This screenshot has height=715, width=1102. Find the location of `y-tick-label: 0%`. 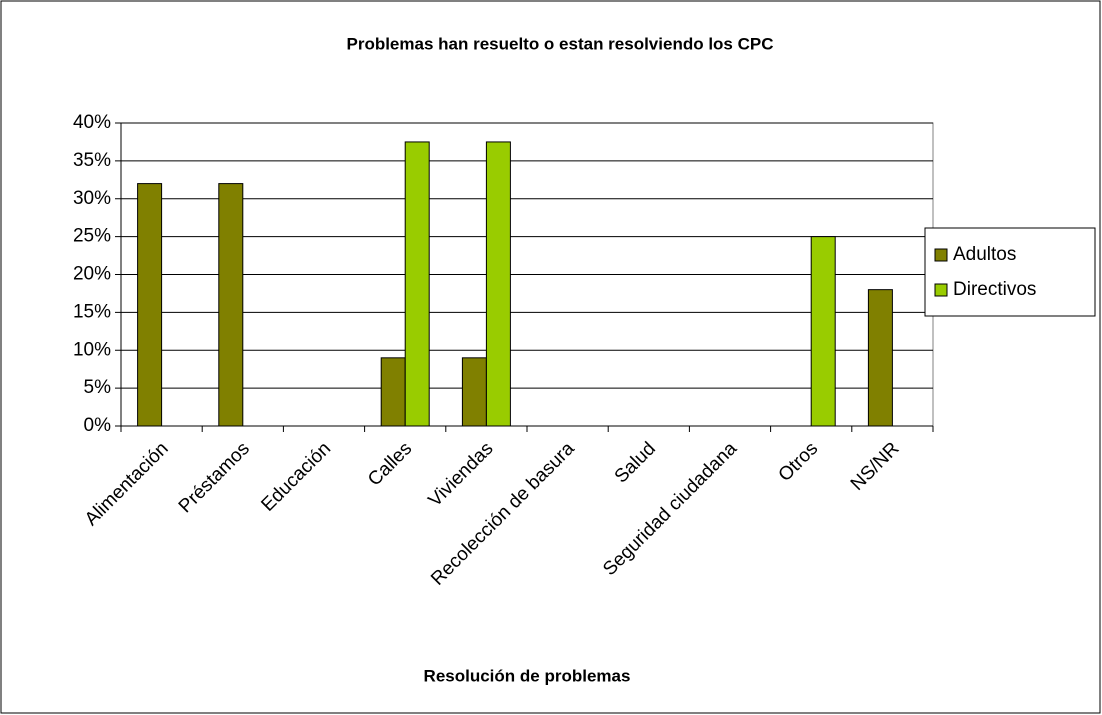

y-tick-label: 0% is located at coordinates (98, 425).